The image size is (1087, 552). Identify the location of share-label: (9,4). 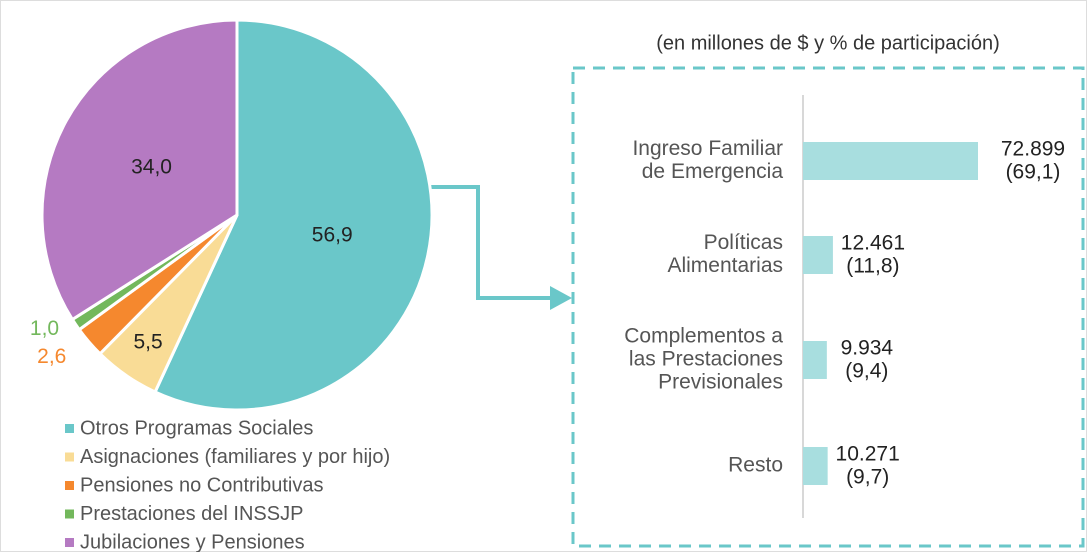
(866, 371).